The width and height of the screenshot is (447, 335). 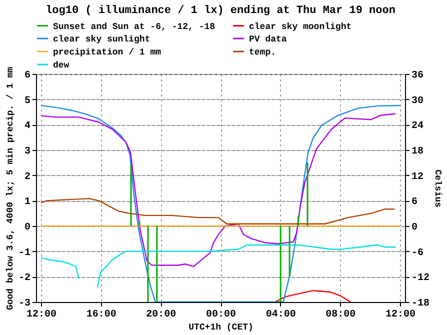 I want to click on y2-tick-label: 6, so click(x=415, y=202).